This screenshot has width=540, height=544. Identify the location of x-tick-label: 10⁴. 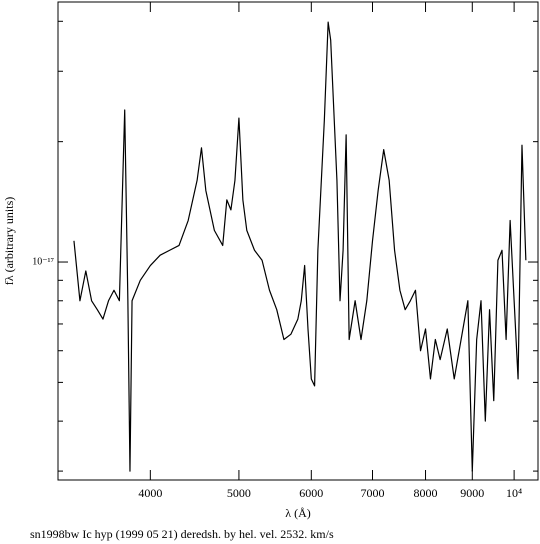
(514, 493).